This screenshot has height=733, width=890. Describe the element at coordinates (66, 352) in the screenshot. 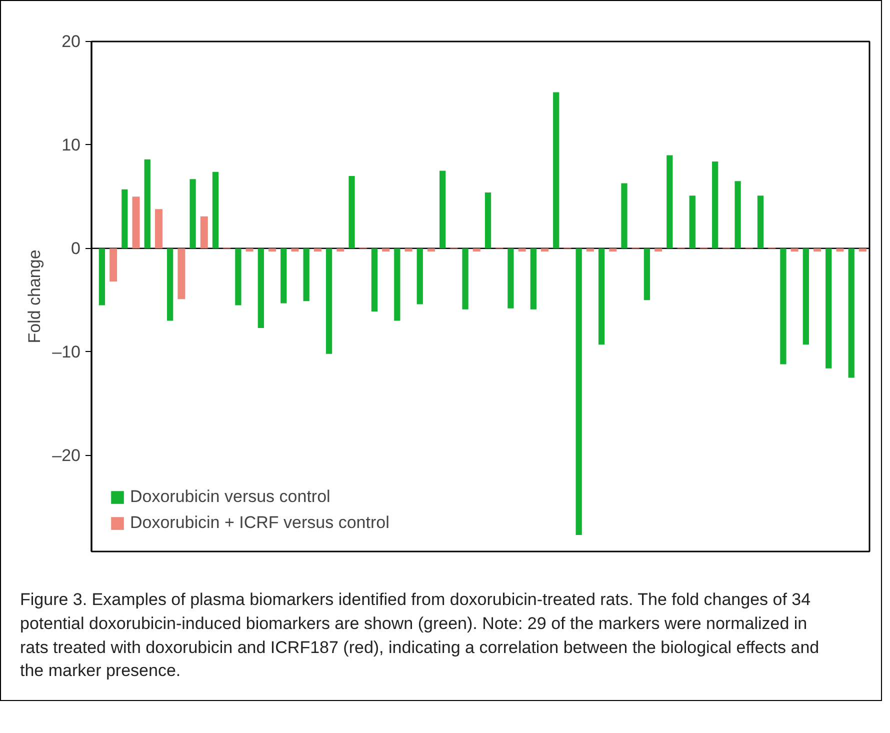

I see `y-tick-label: –10` at that location.